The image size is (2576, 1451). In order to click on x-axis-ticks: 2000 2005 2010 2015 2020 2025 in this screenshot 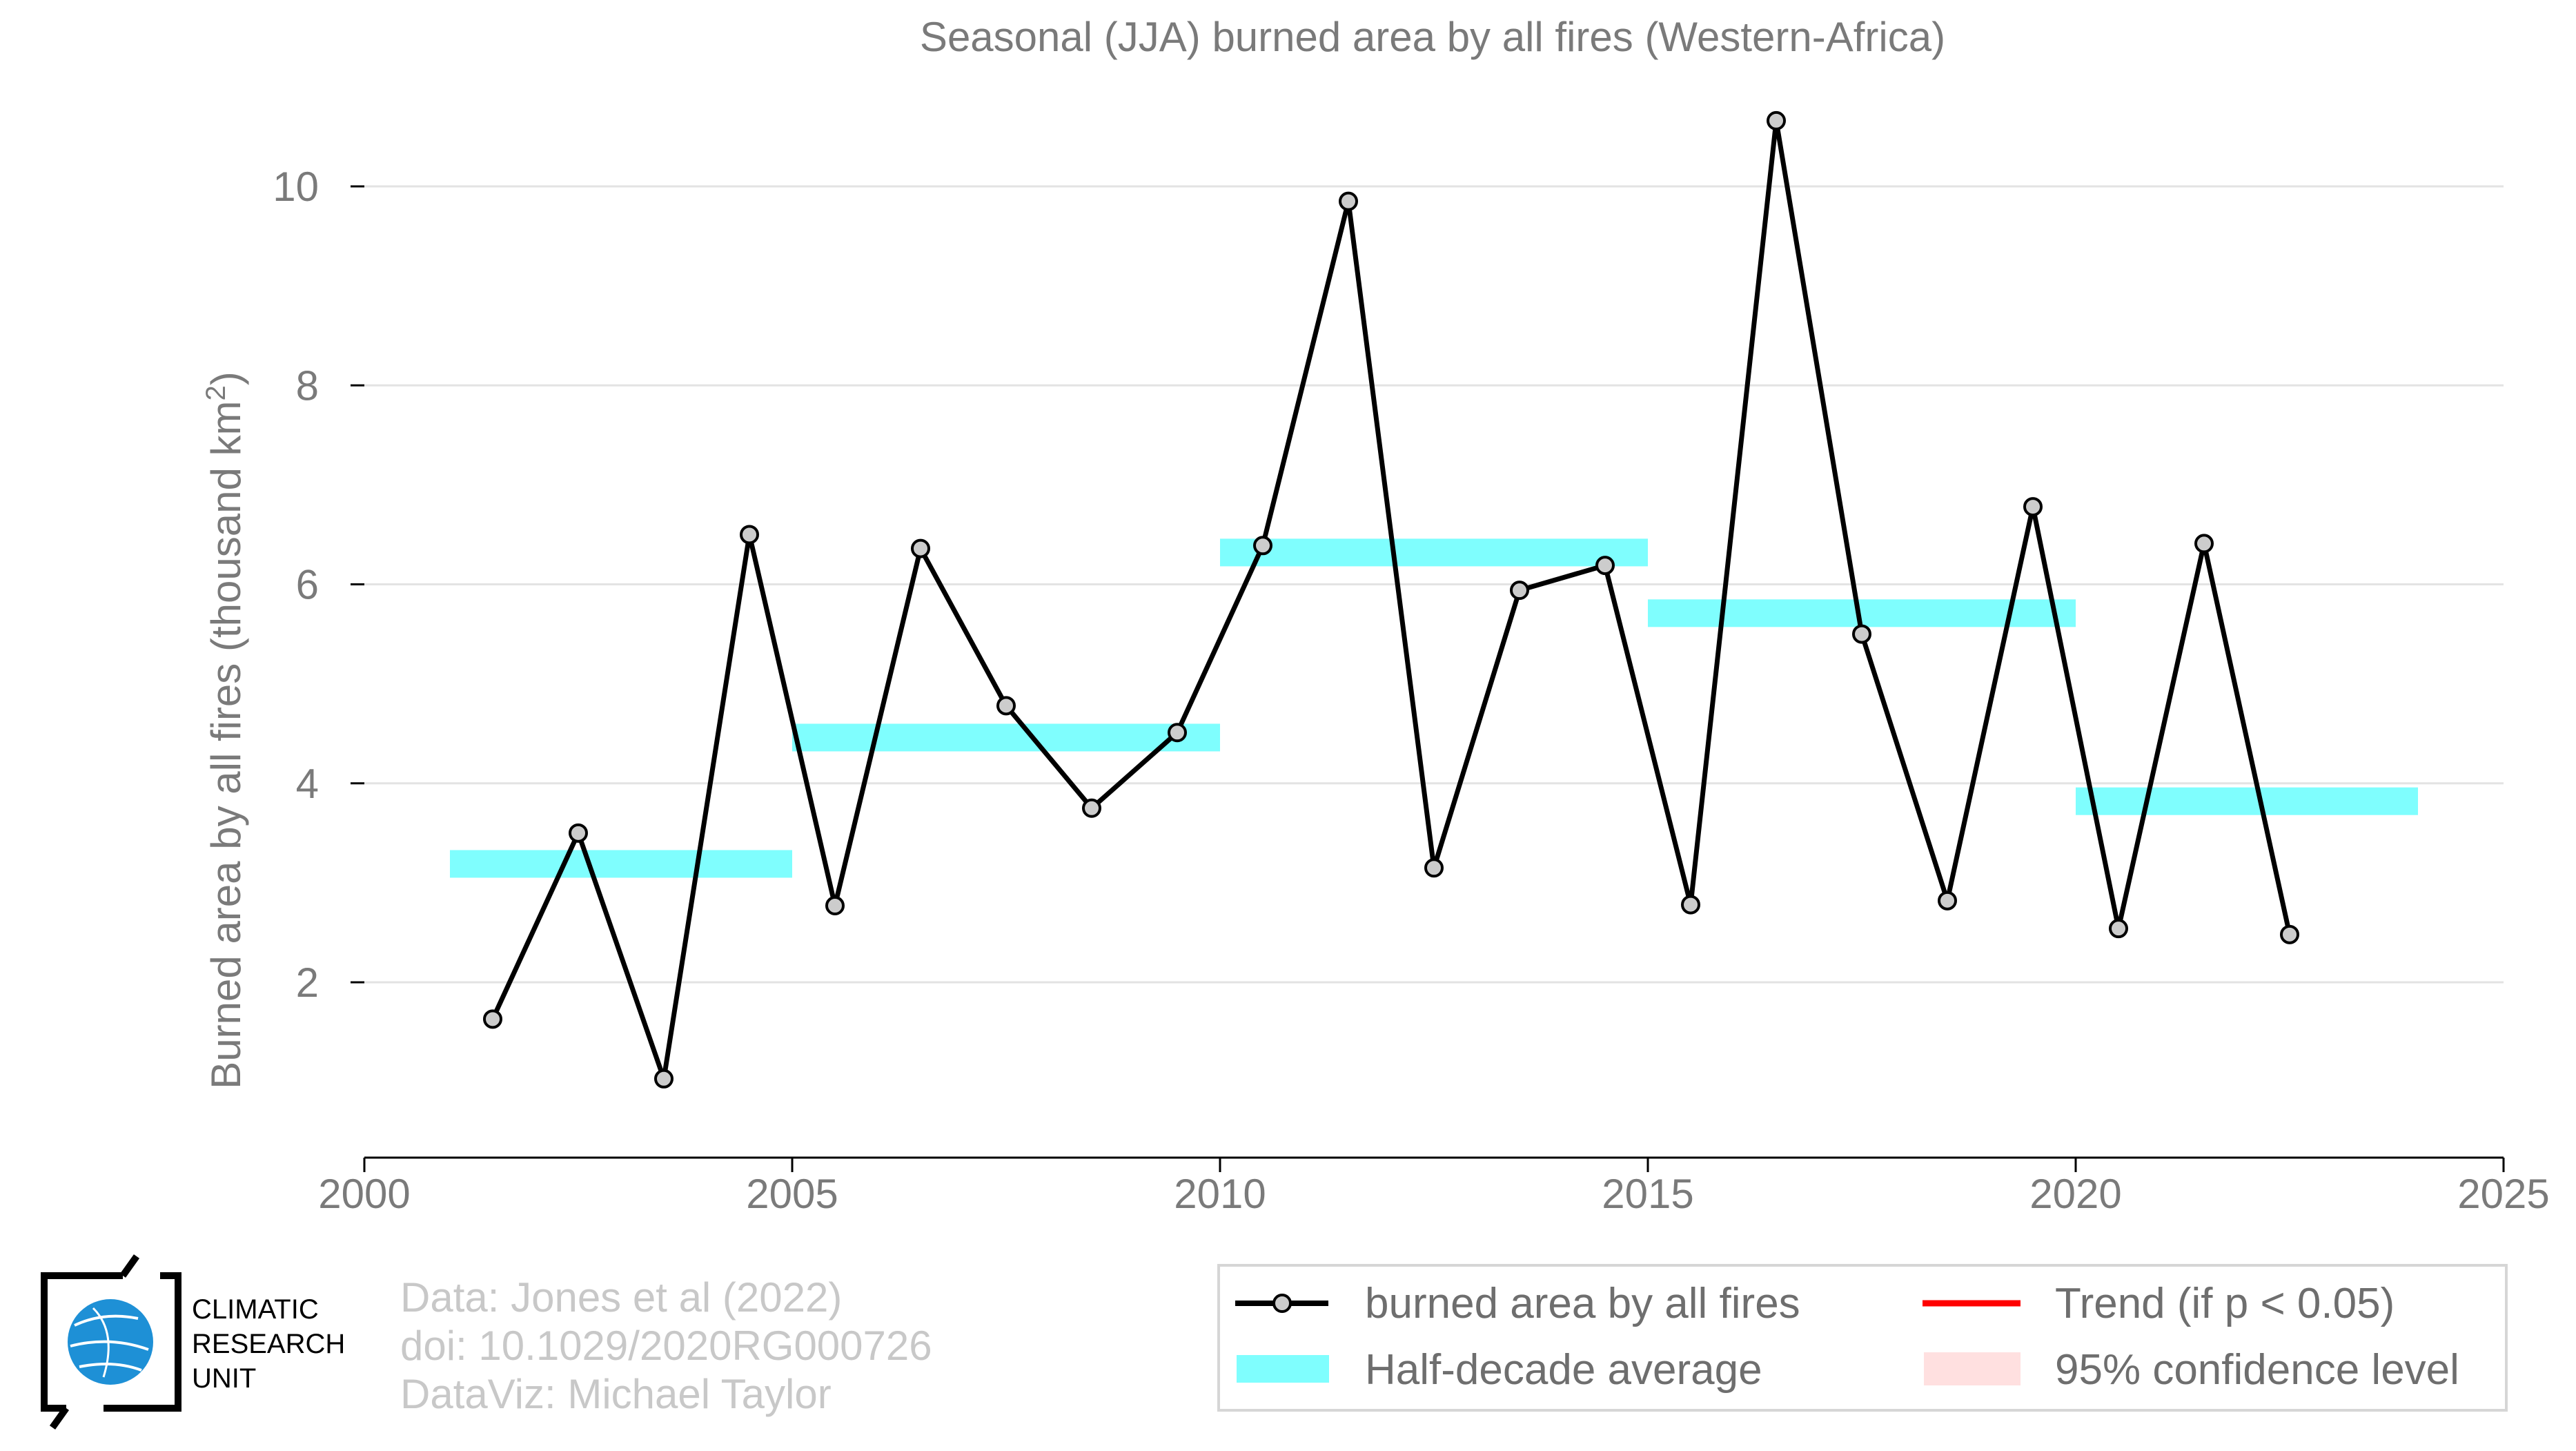, I will do `click(1434, 1187)`.